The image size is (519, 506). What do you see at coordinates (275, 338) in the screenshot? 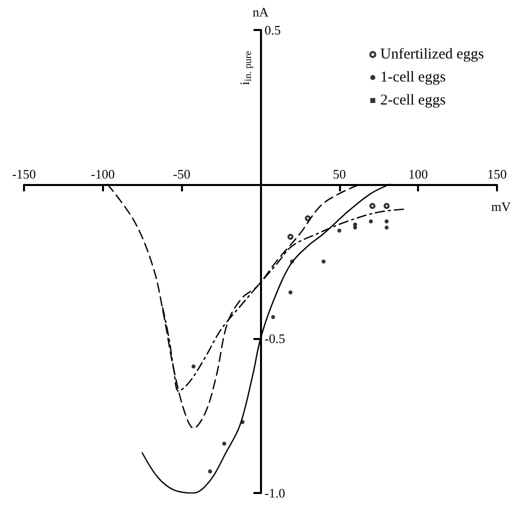
I see `y-tick-label: -0.5` at bounding box center [275, 338].